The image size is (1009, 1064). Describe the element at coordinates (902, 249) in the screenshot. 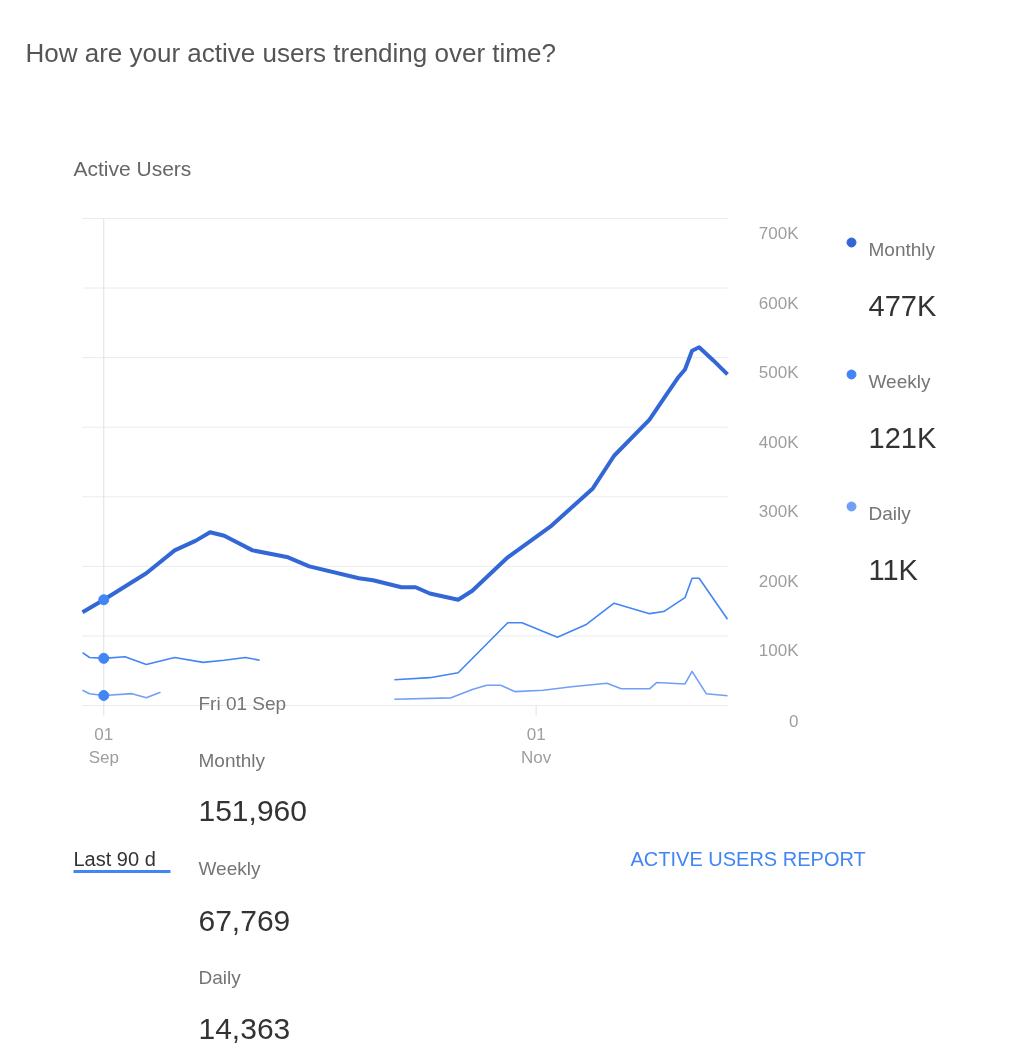

I see `legend-label: Monthly` at that location.